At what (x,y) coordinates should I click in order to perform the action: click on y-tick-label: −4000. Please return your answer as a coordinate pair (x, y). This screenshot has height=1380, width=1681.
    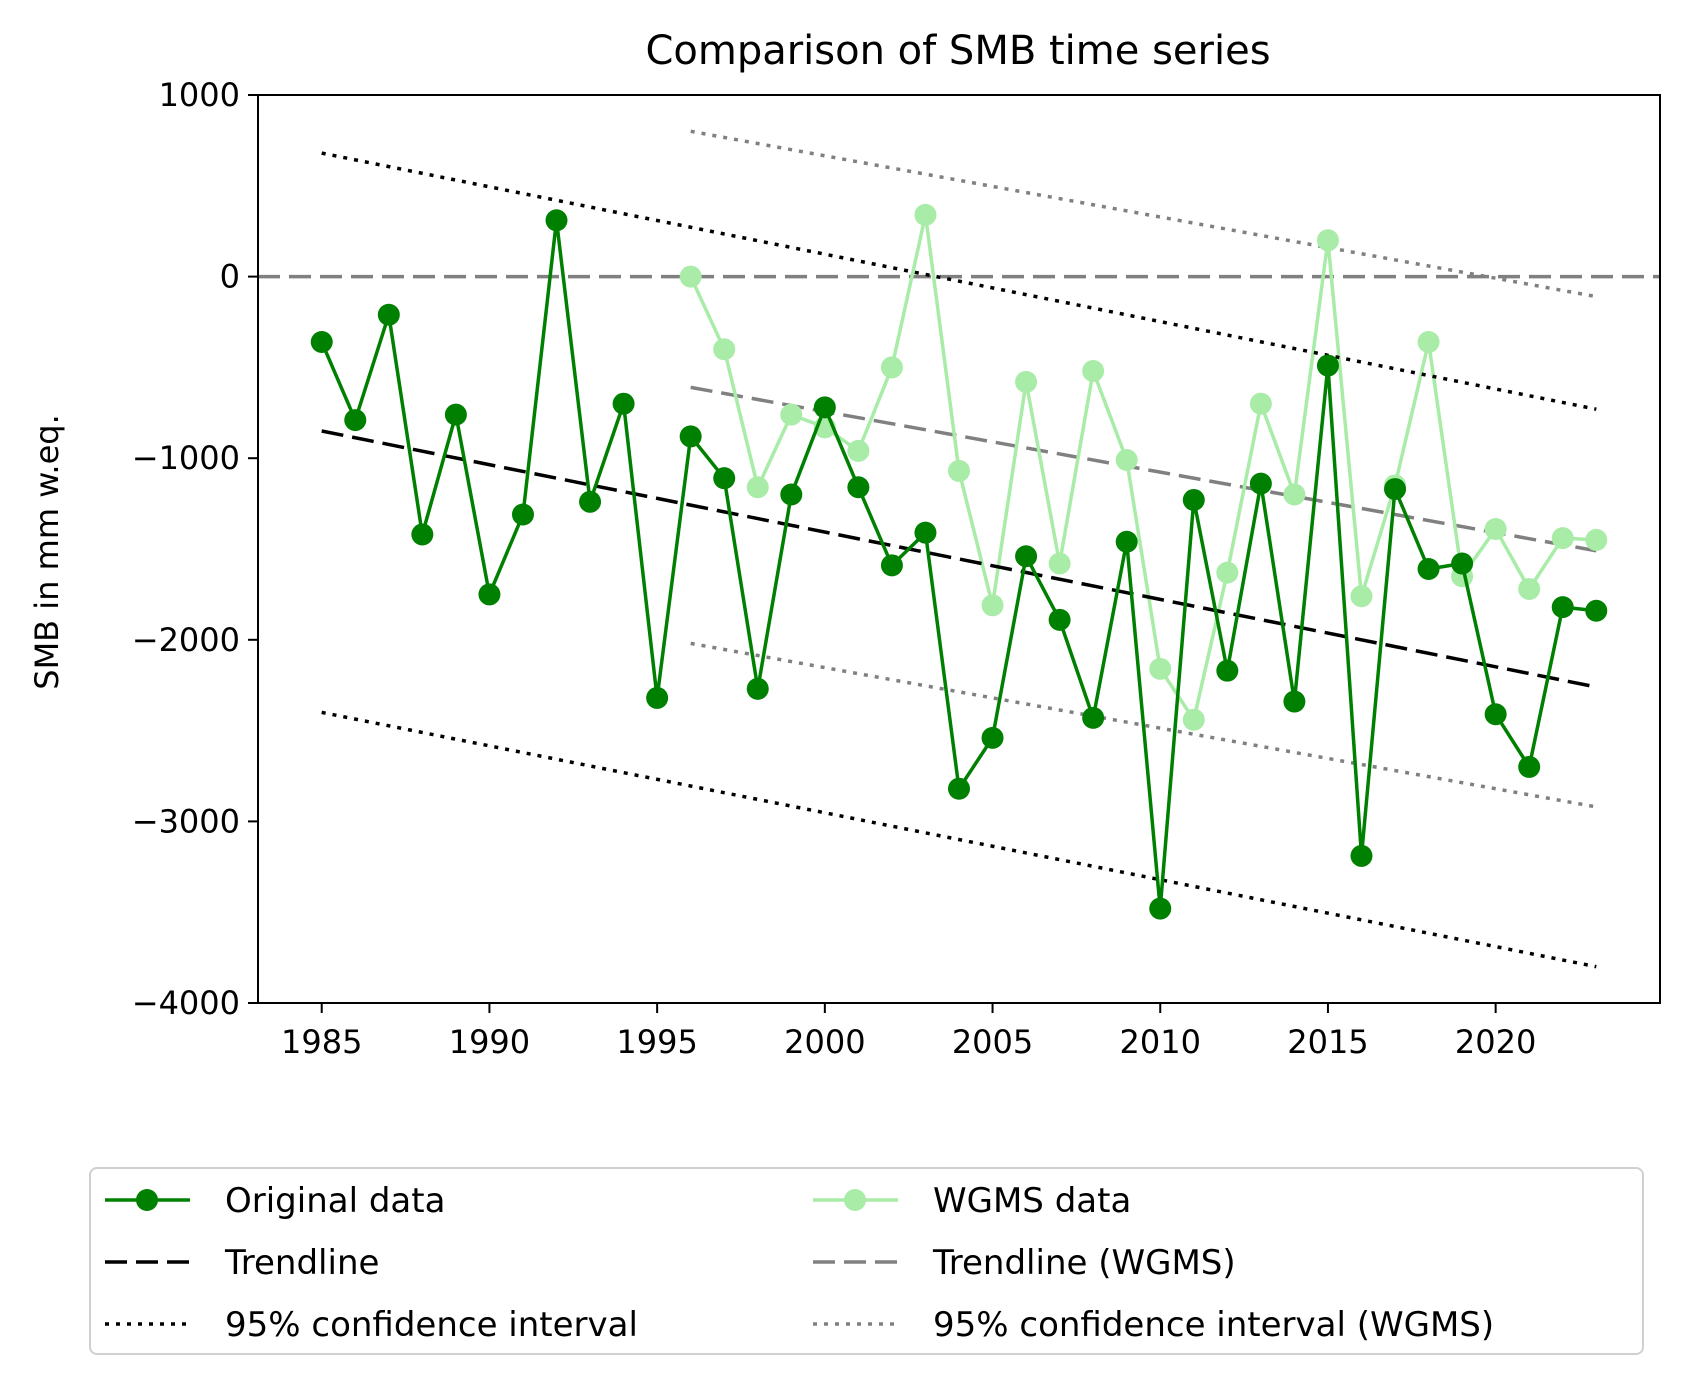
    Looking at the image, I should click on (186, 1003).